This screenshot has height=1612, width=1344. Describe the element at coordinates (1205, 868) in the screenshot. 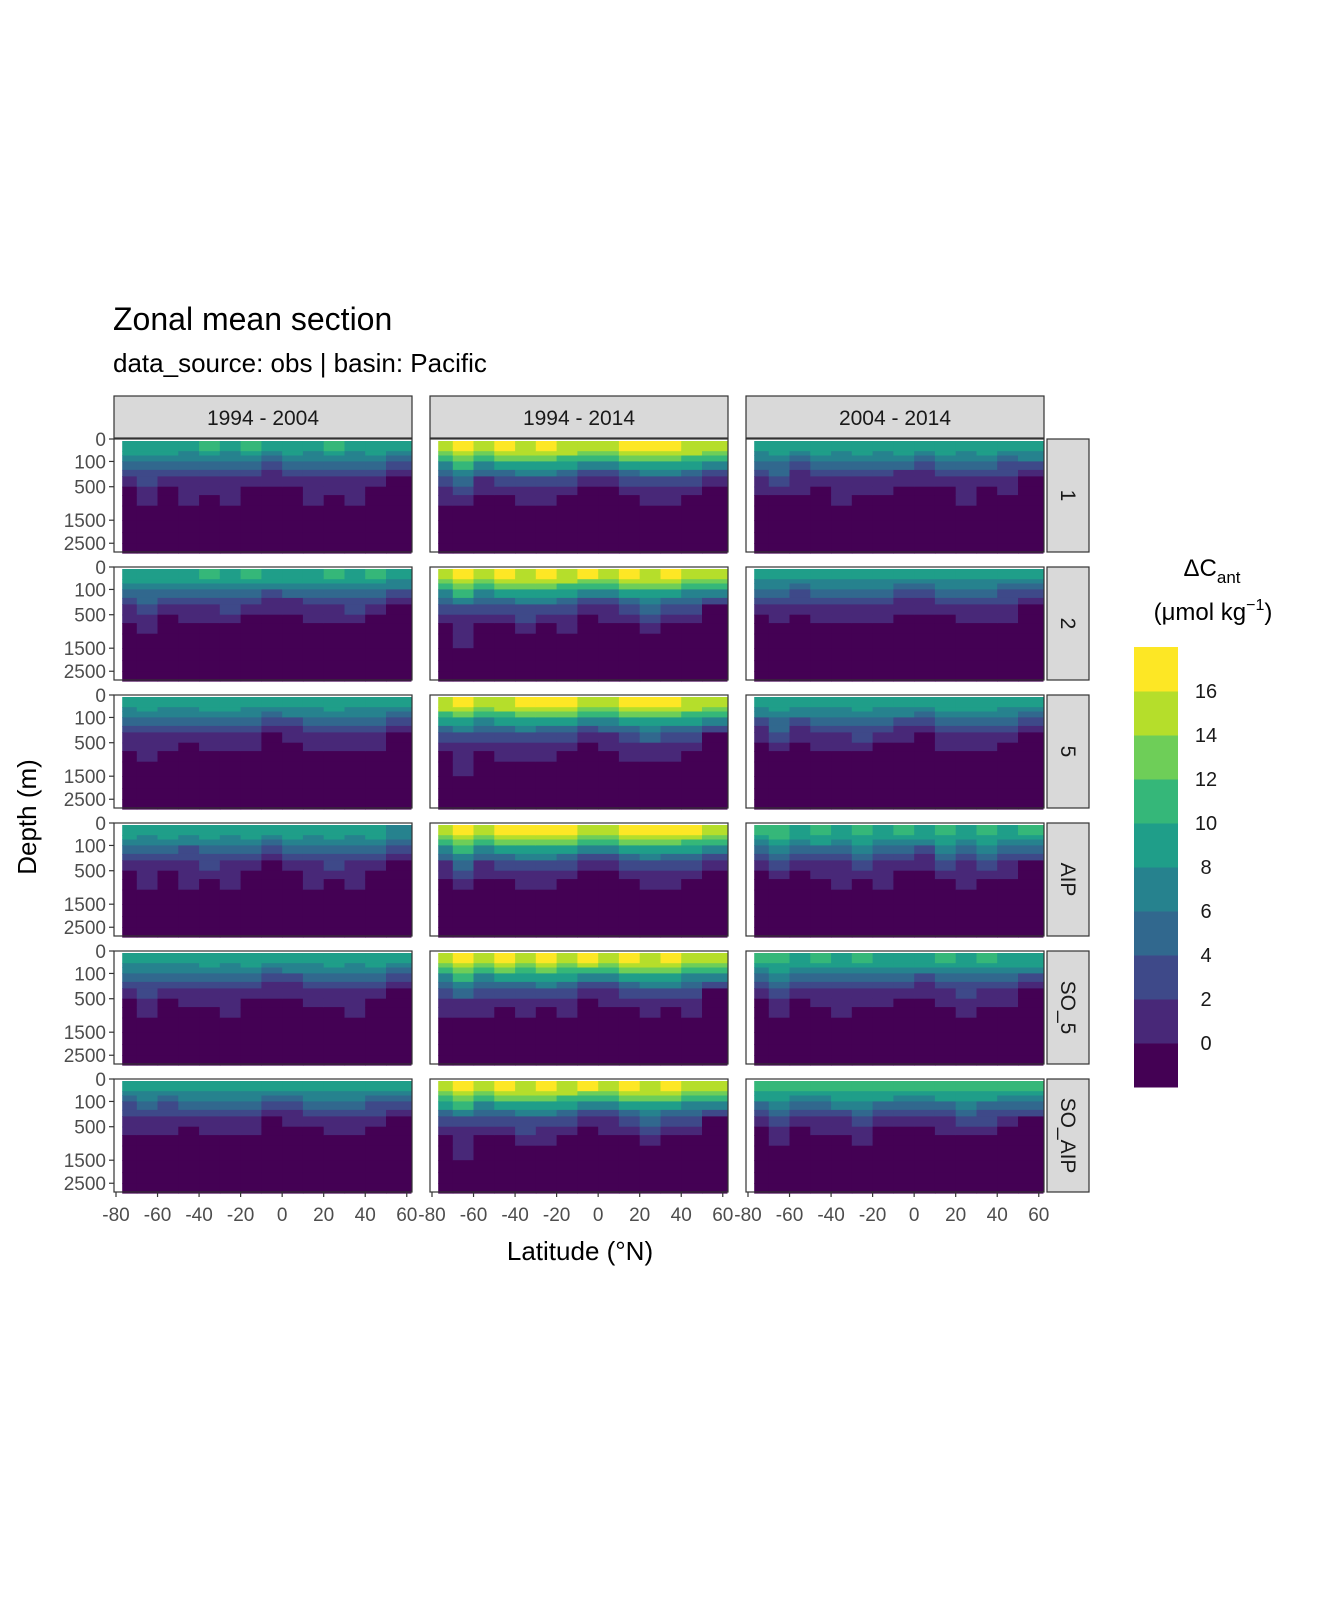

I see `legend-tick-label: 8` at that location.